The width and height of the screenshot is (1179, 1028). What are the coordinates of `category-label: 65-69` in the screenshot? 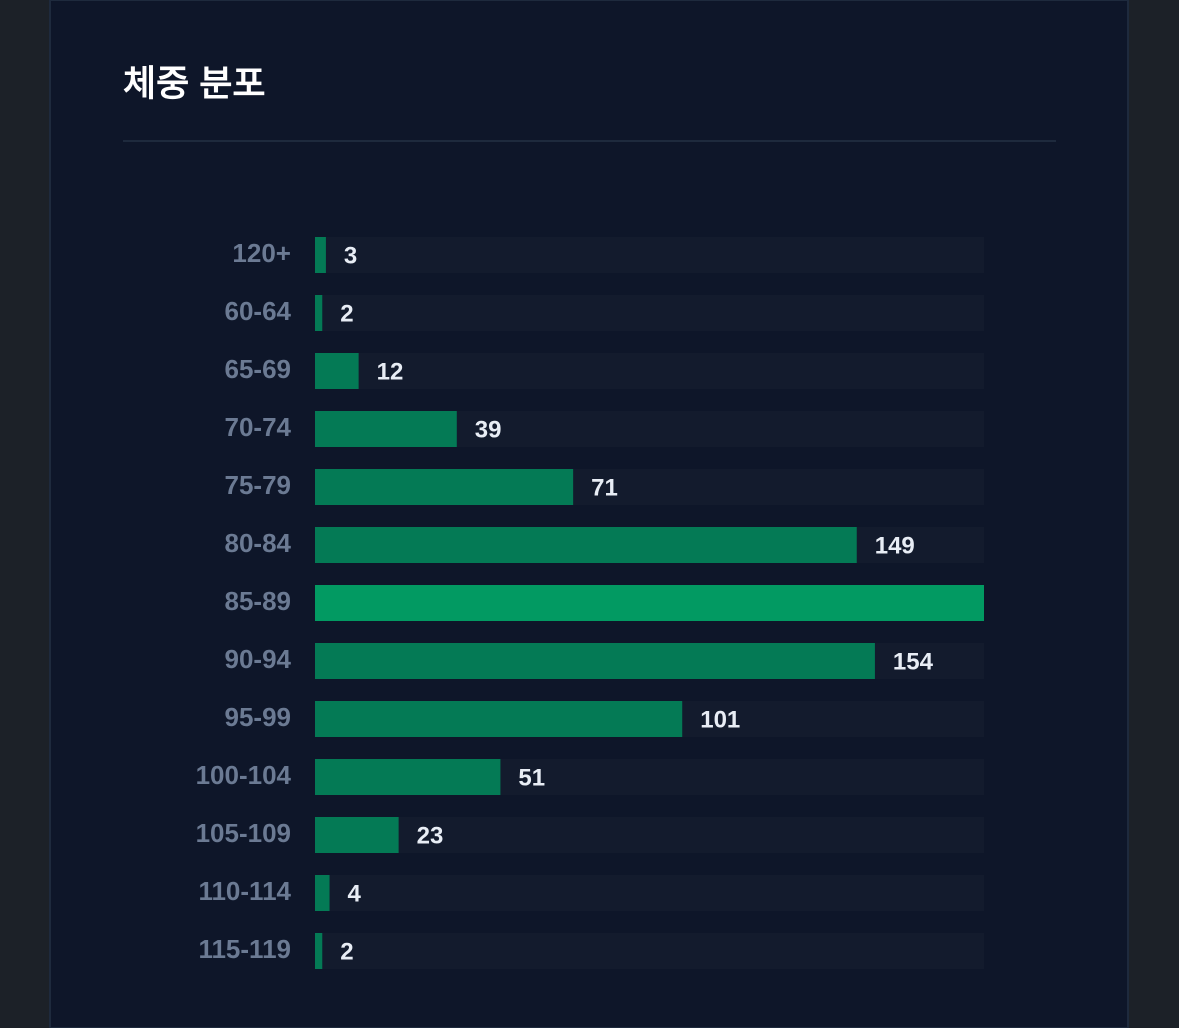 It's located at (258, 369).